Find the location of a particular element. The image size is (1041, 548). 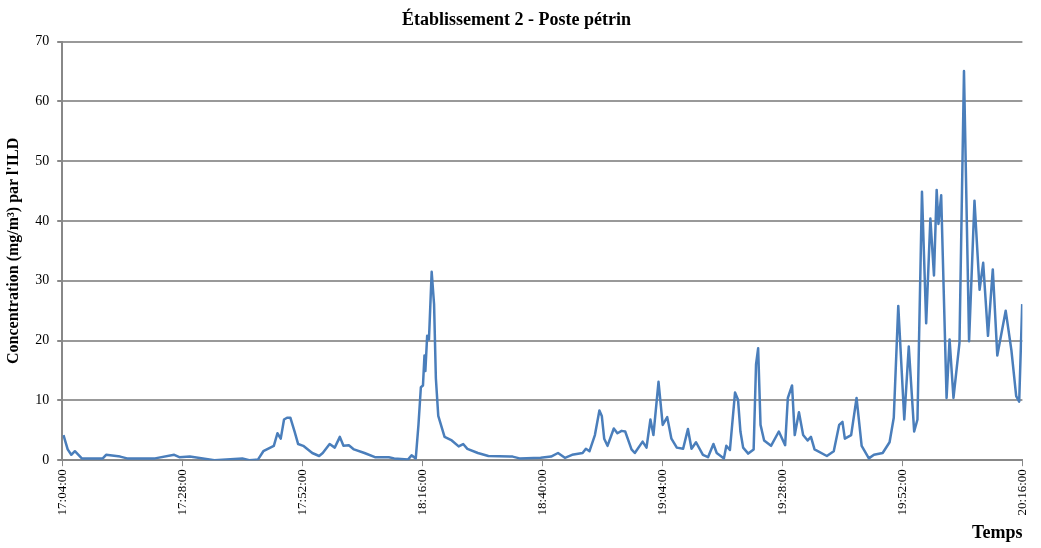

x-tick-label: 20:16:00 is located at coordinates (1021, 492).